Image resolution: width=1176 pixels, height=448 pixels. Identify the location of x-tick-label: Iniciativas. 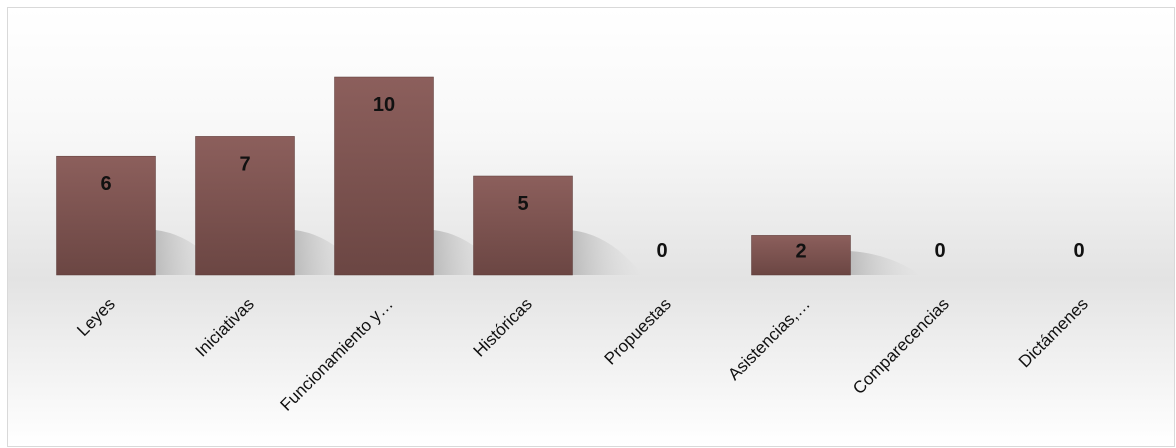
(225, 327).